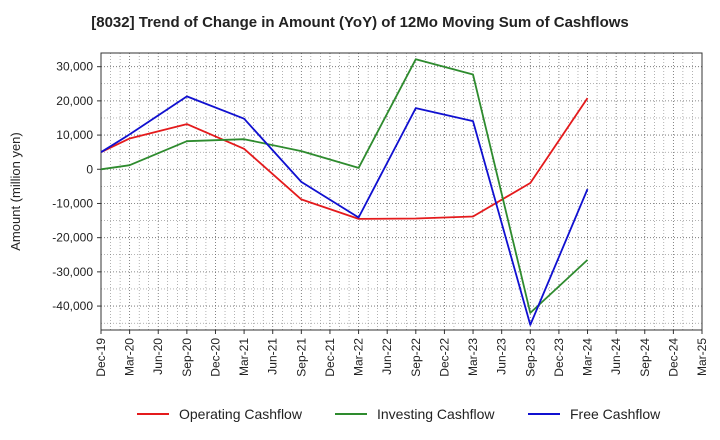 This screenshot has height=440, width=720. I want to click on y-tick-label: -40,000, so click(72, 306).